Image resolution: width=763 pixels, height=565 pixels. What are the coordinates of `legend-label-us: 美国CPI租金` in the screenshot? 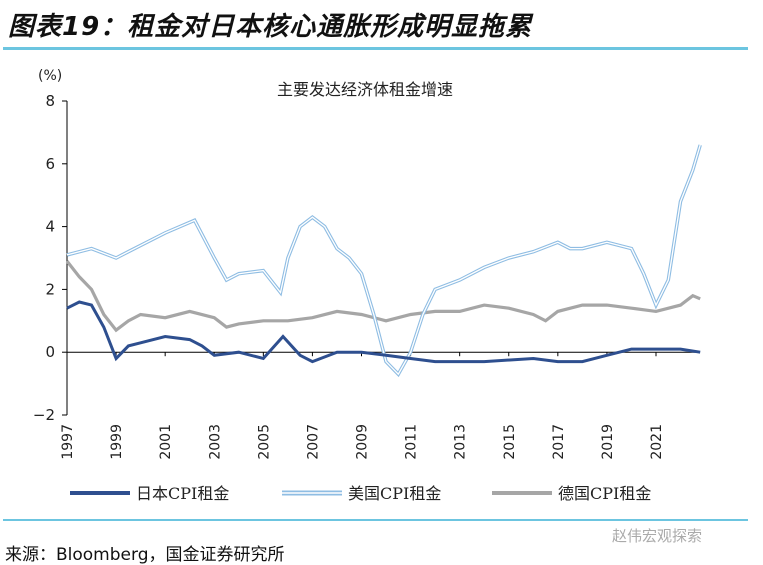 It's located at (394, 493).